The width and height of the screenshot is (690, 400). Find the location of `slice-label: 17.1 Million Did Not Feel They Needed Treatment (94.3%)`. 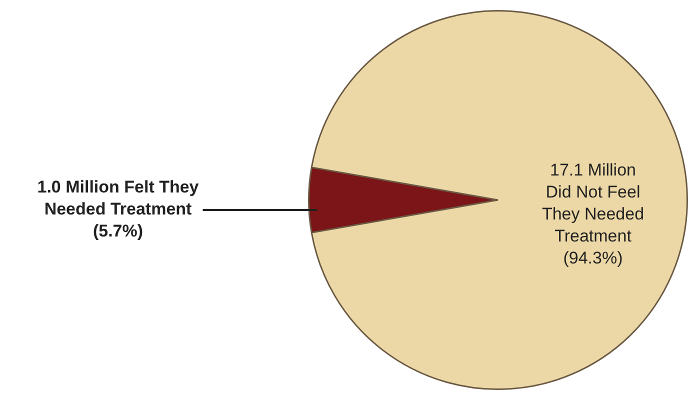

slice-label: 17.1 Million Did Not Feel They Needed Treatment (94.3%) is located at coordinates (593, 214).